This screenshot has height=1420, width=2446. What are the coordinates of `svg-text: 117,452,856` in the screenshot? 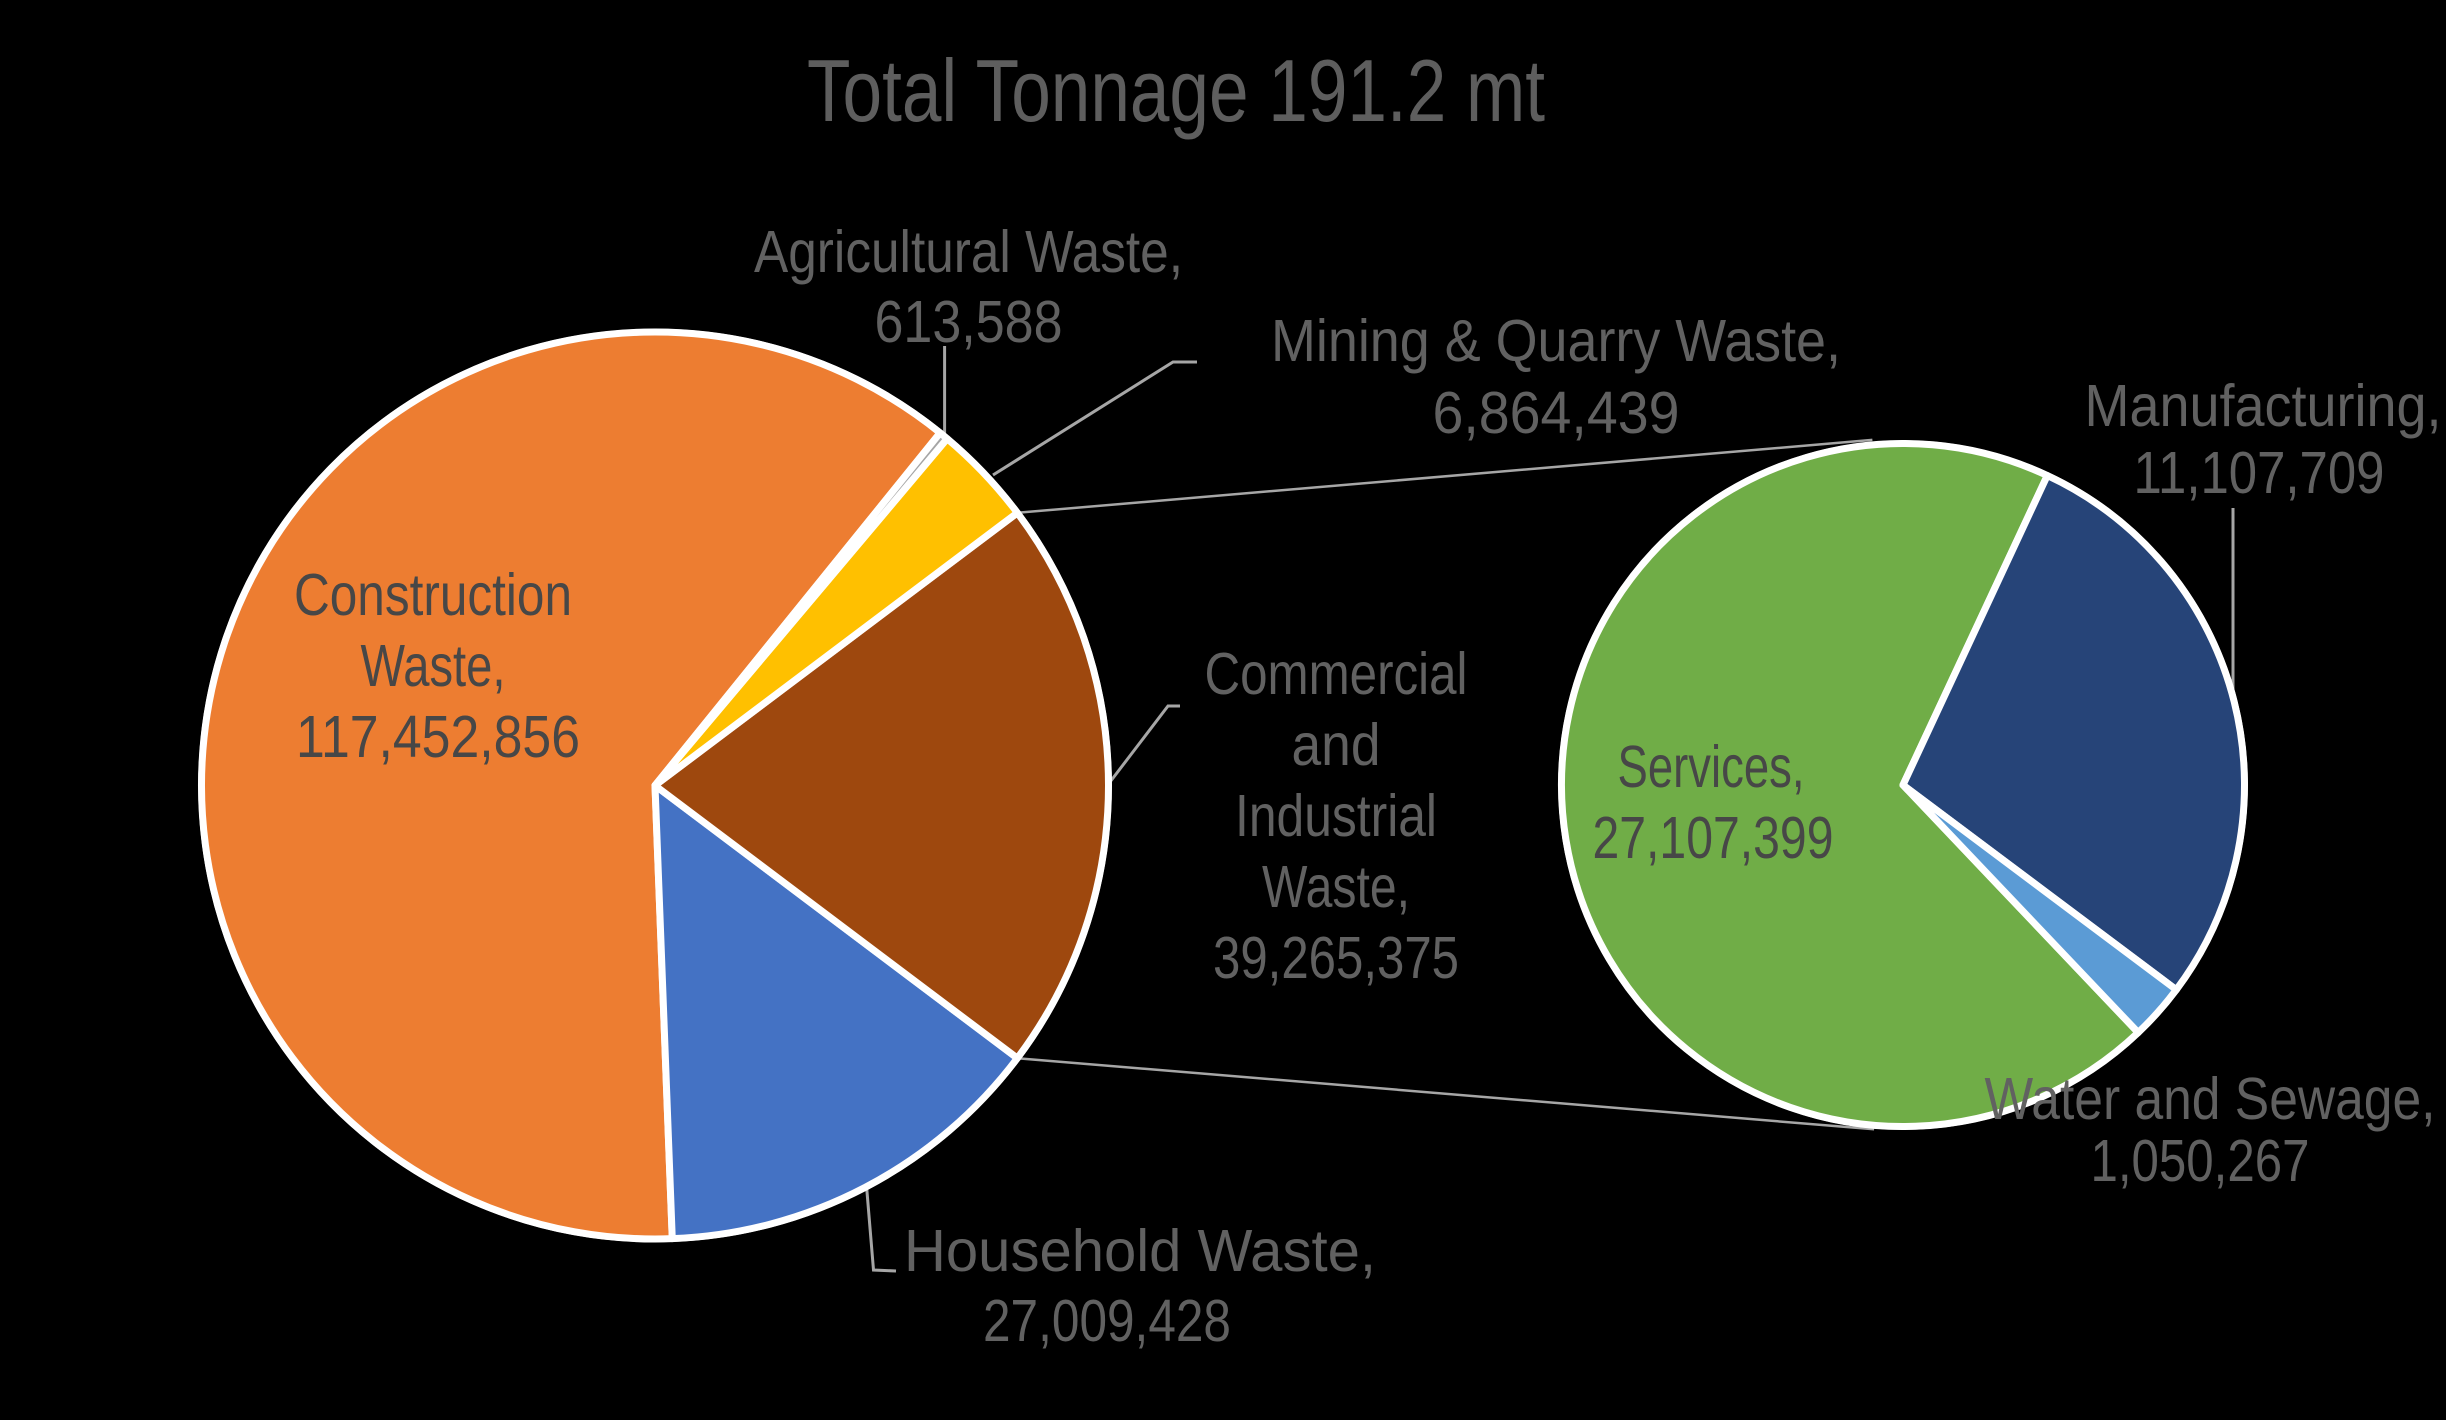 It's located at (438, 737).